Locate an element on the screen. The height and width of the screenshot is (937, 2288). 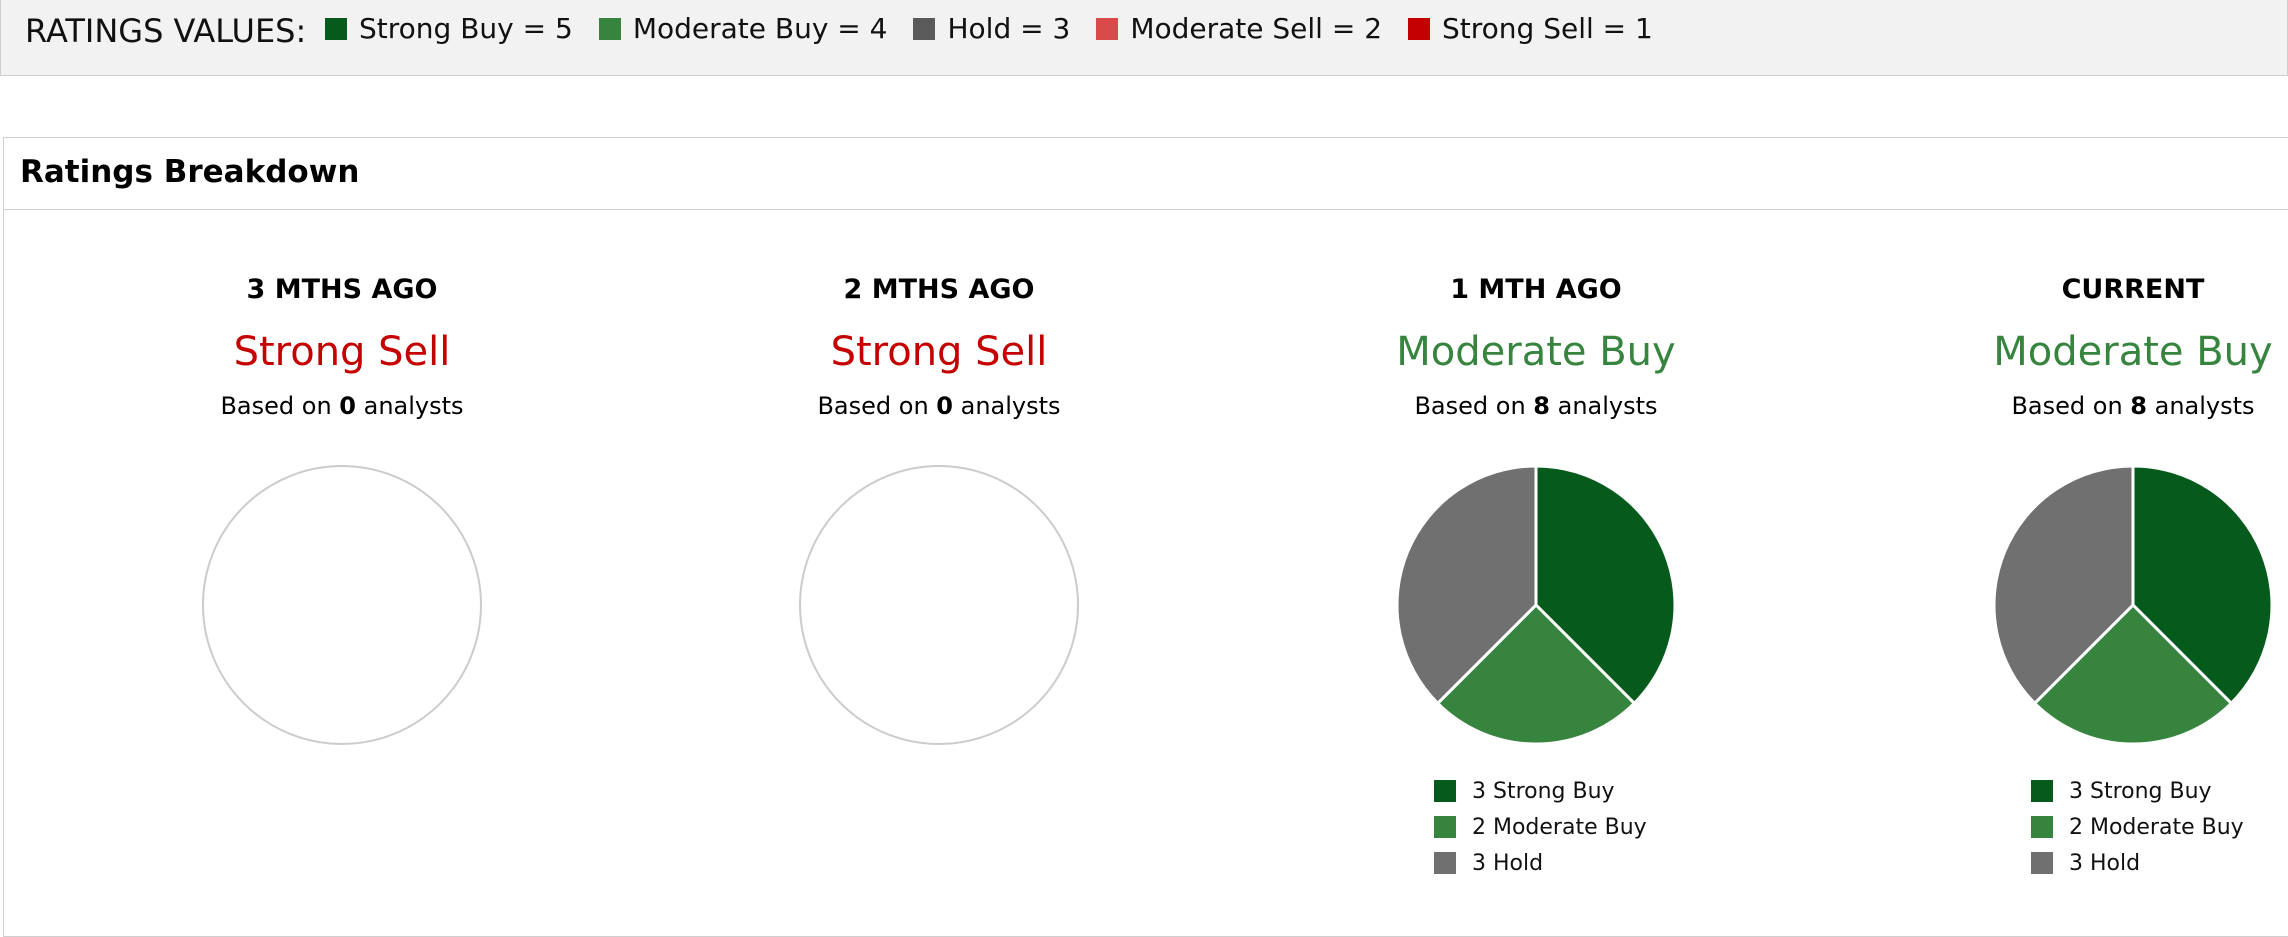
legend-label: Moderate Buy = 4 is located at coordinates (760, 28).